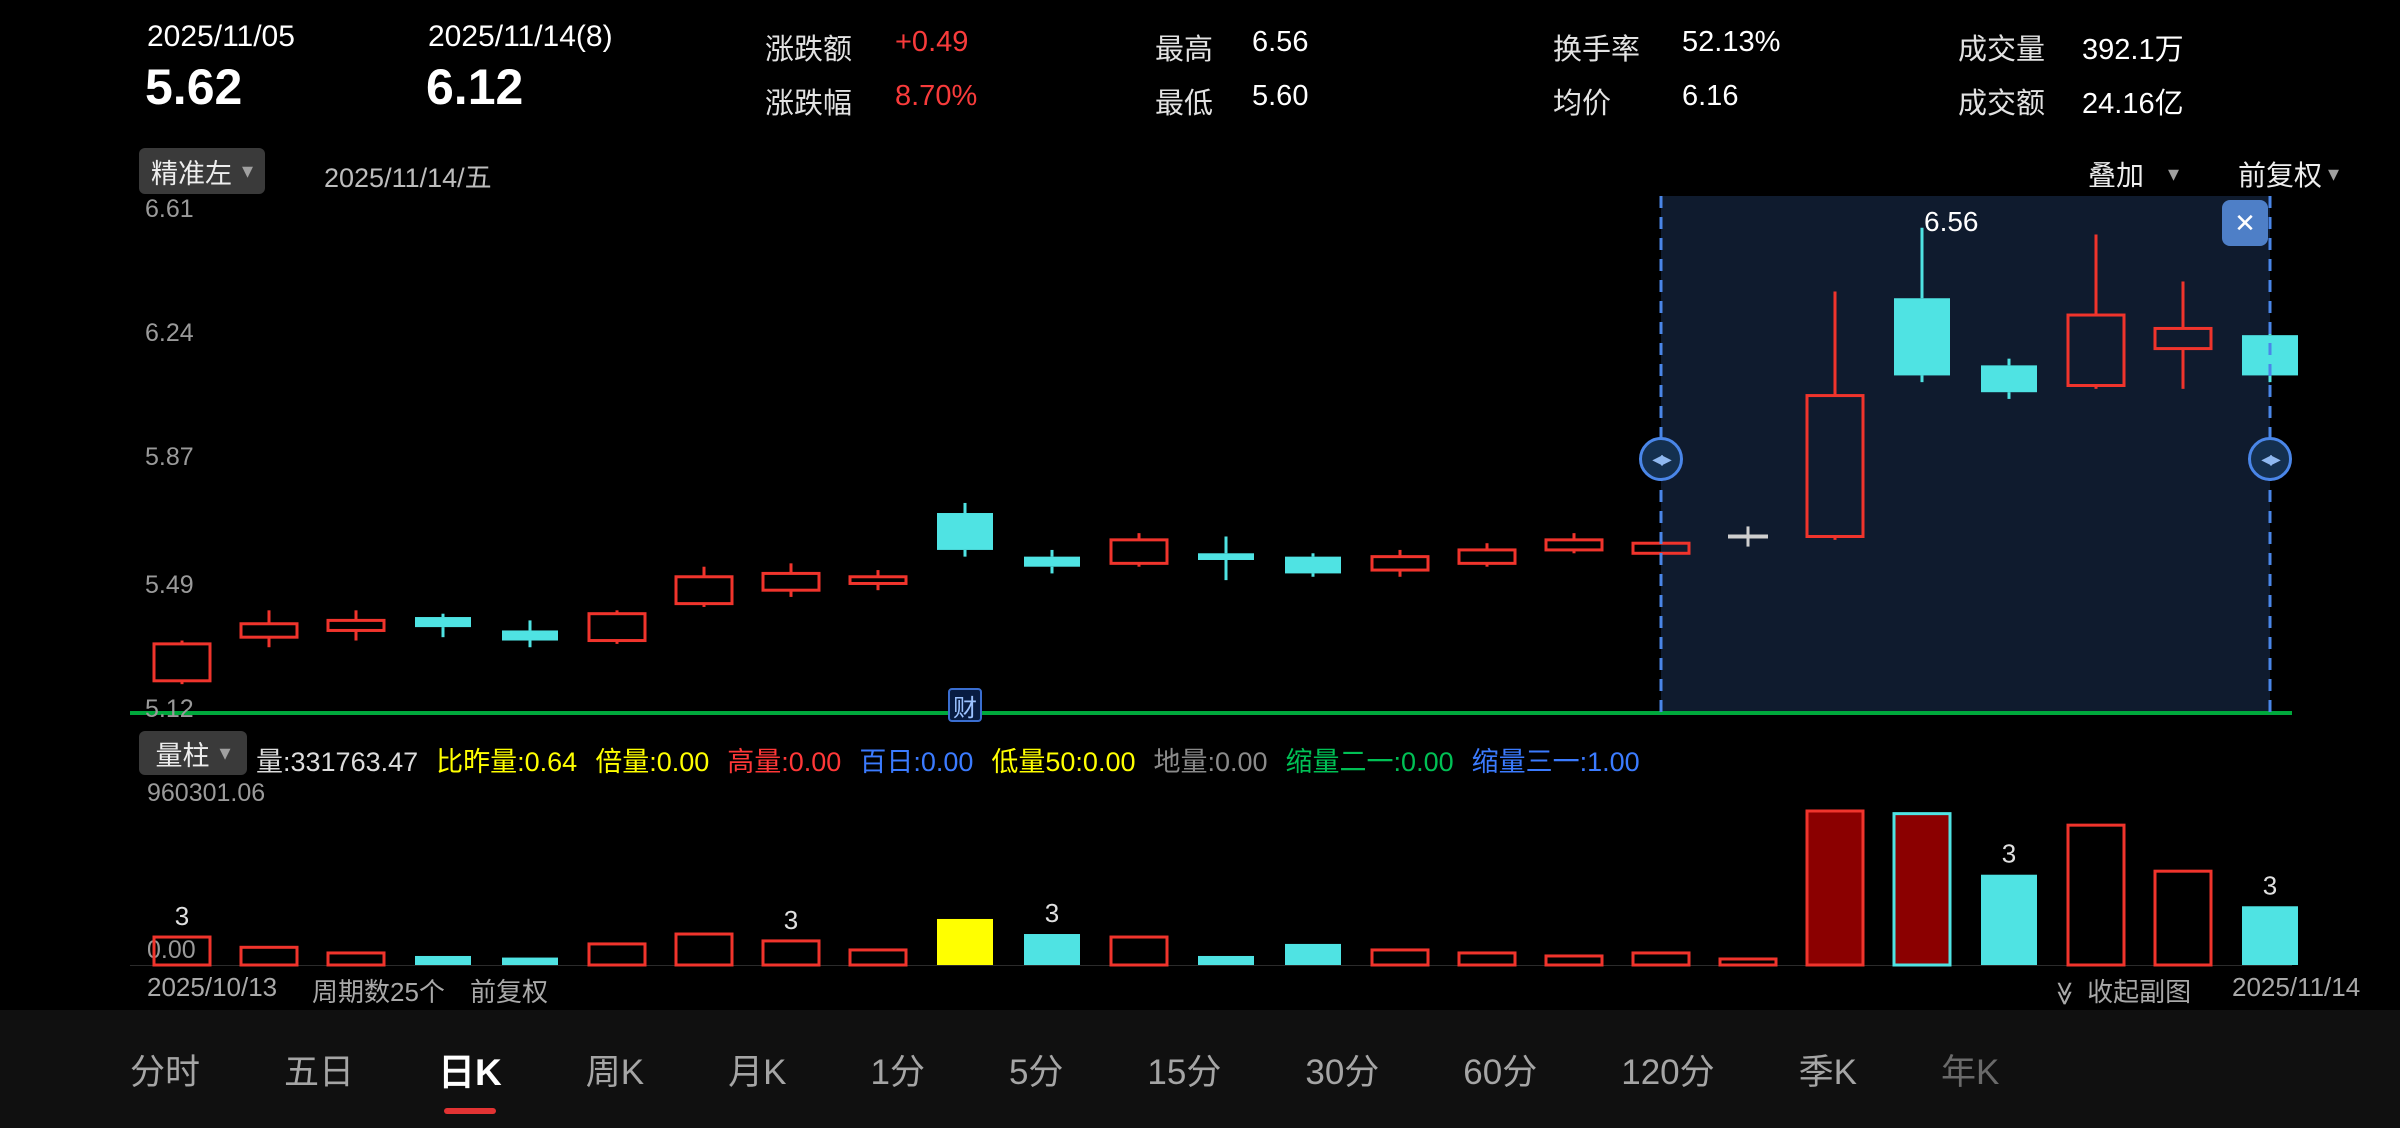 The width and height of the screenshot is (2400, 1128). Describe the element at coordinates (652, 762) in the screenshot. I see `volume-stat: 倍量:0.00` at that location.